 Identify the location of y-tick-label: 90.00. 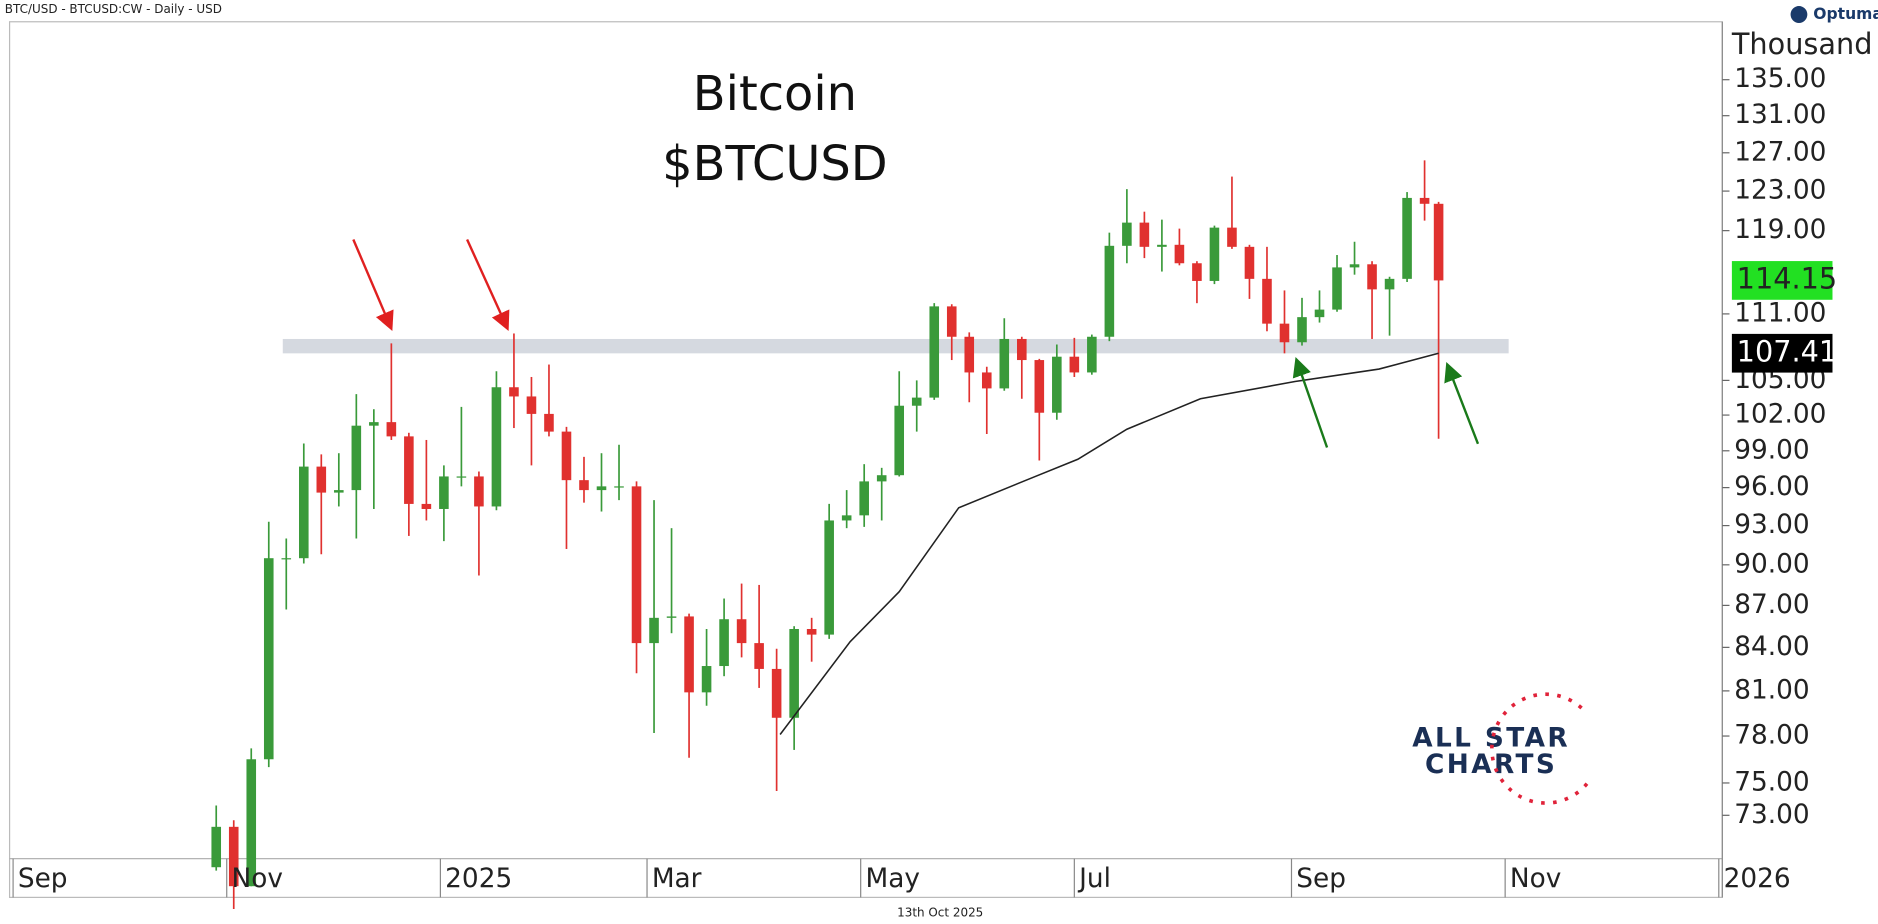
(1771, 563).